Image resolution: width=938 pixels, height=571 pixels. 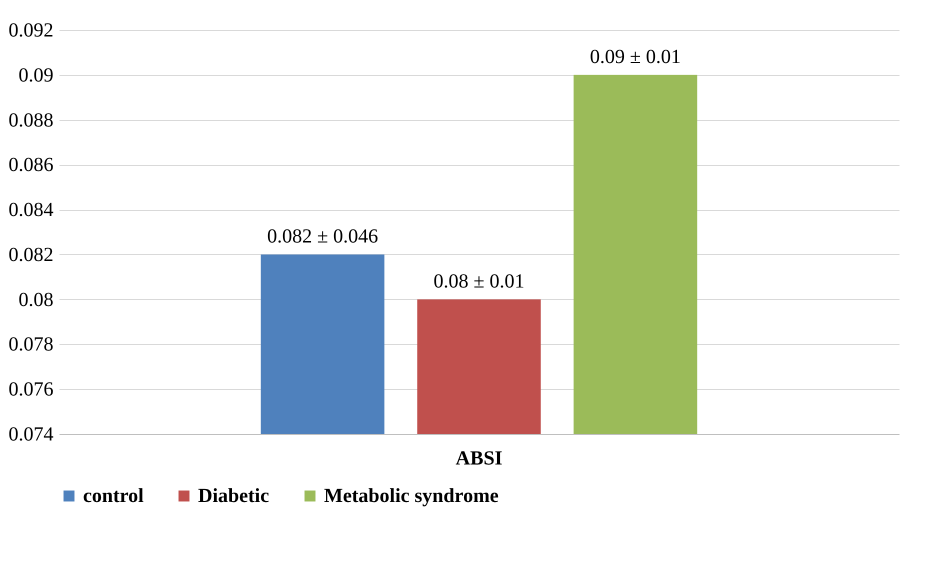 What do you see at coordinates (31, 120) in the screenshot?
I see `y-tick-label: 0.088` at bounding box center [31, 120].